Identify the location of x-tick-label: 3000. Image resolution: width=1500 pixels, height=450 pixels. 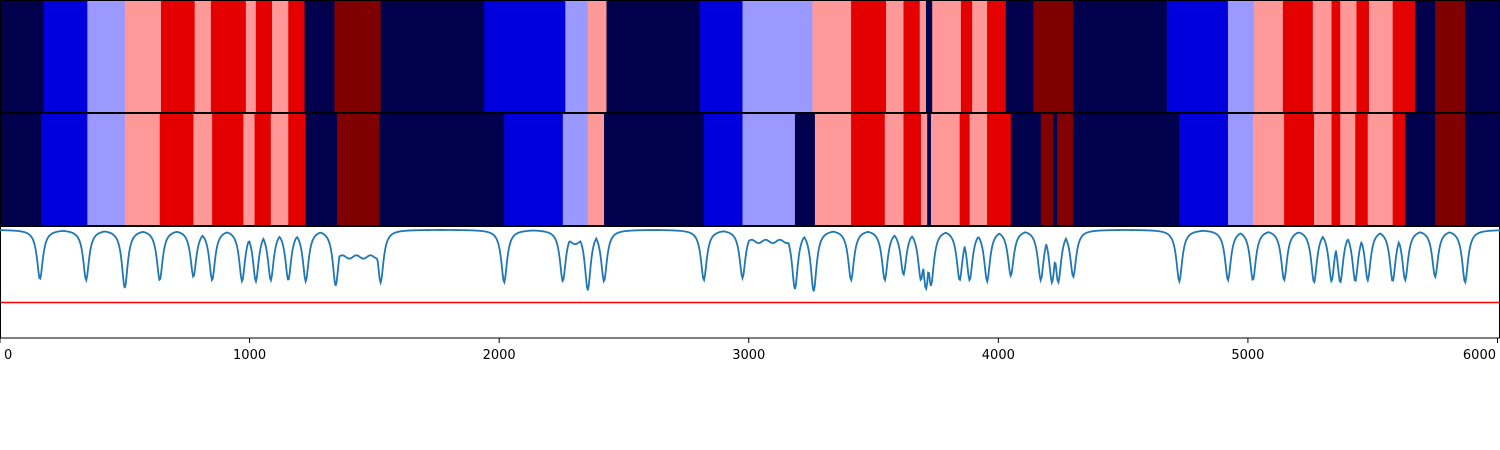
(748, 355).